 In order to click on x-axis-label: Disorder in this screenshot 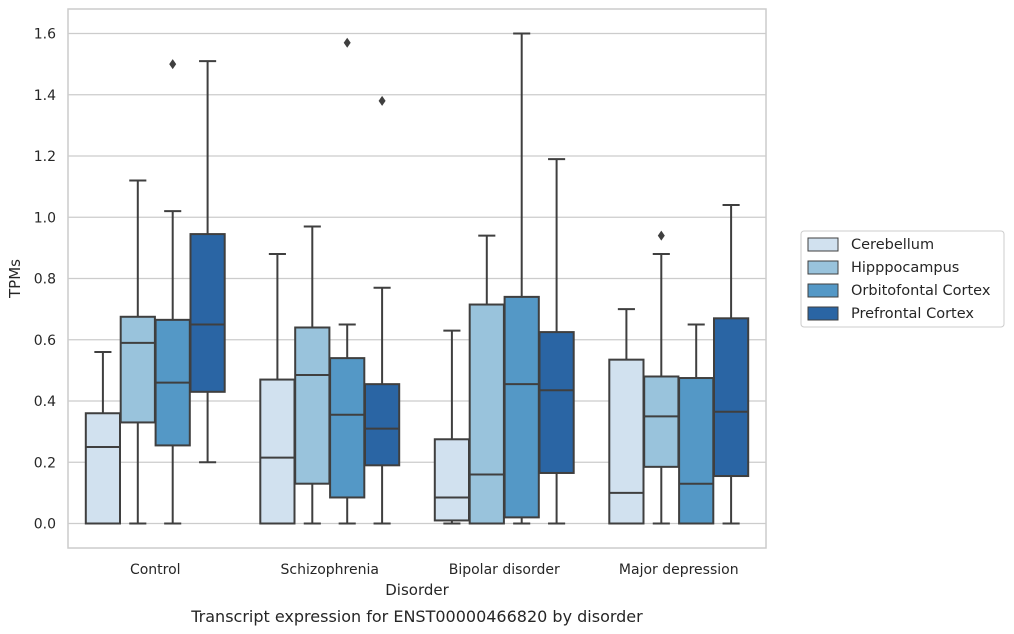, I will do `click(417, 590)`.